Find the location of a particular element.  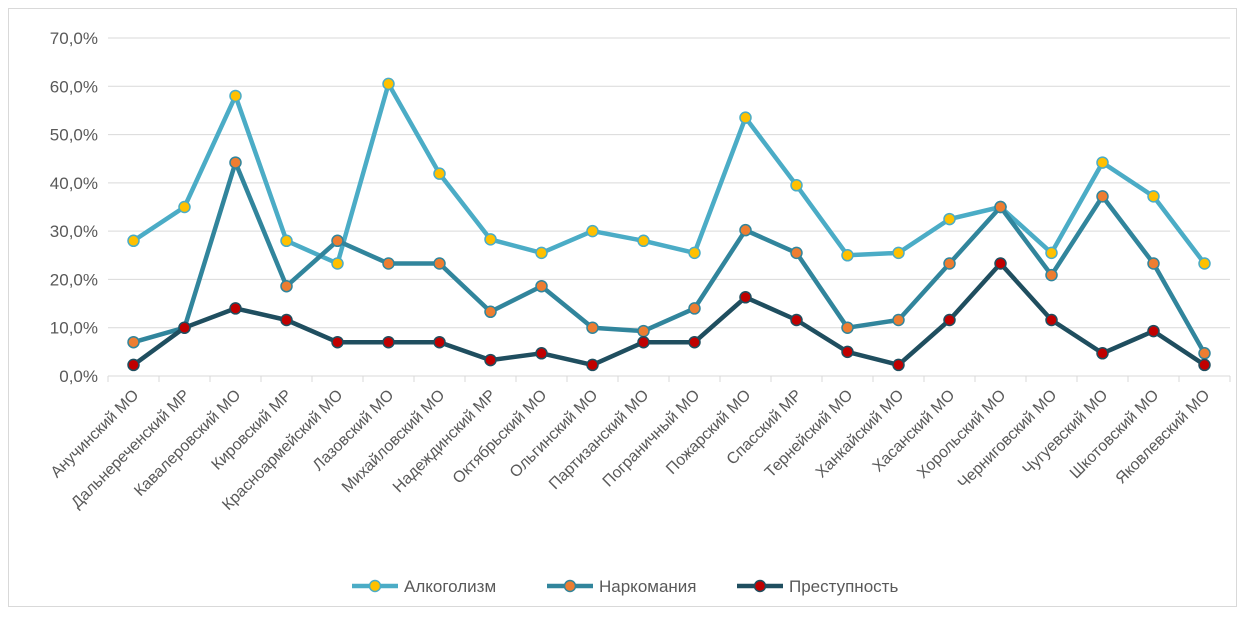

legend-label: Преступность is located at coordinates (843, 586).